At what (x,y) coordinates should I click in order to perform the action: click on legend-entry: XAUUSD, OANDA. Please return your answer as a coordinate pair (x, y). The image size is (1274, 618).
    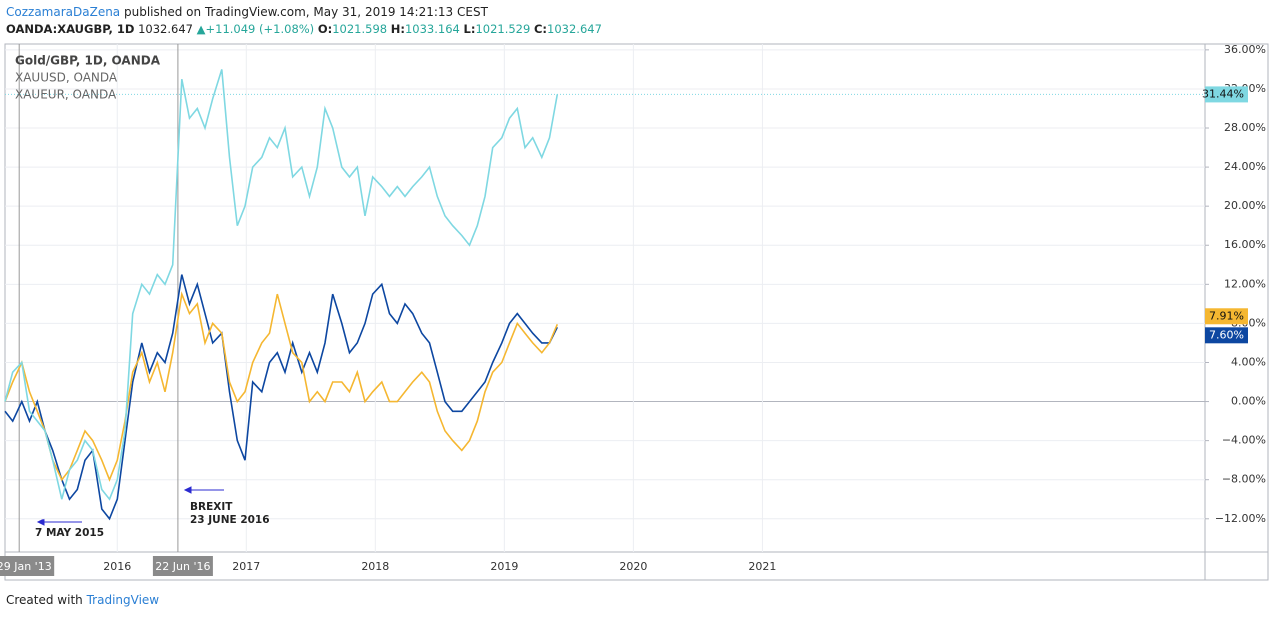
    Looking at the image, I should click on (66, 78).